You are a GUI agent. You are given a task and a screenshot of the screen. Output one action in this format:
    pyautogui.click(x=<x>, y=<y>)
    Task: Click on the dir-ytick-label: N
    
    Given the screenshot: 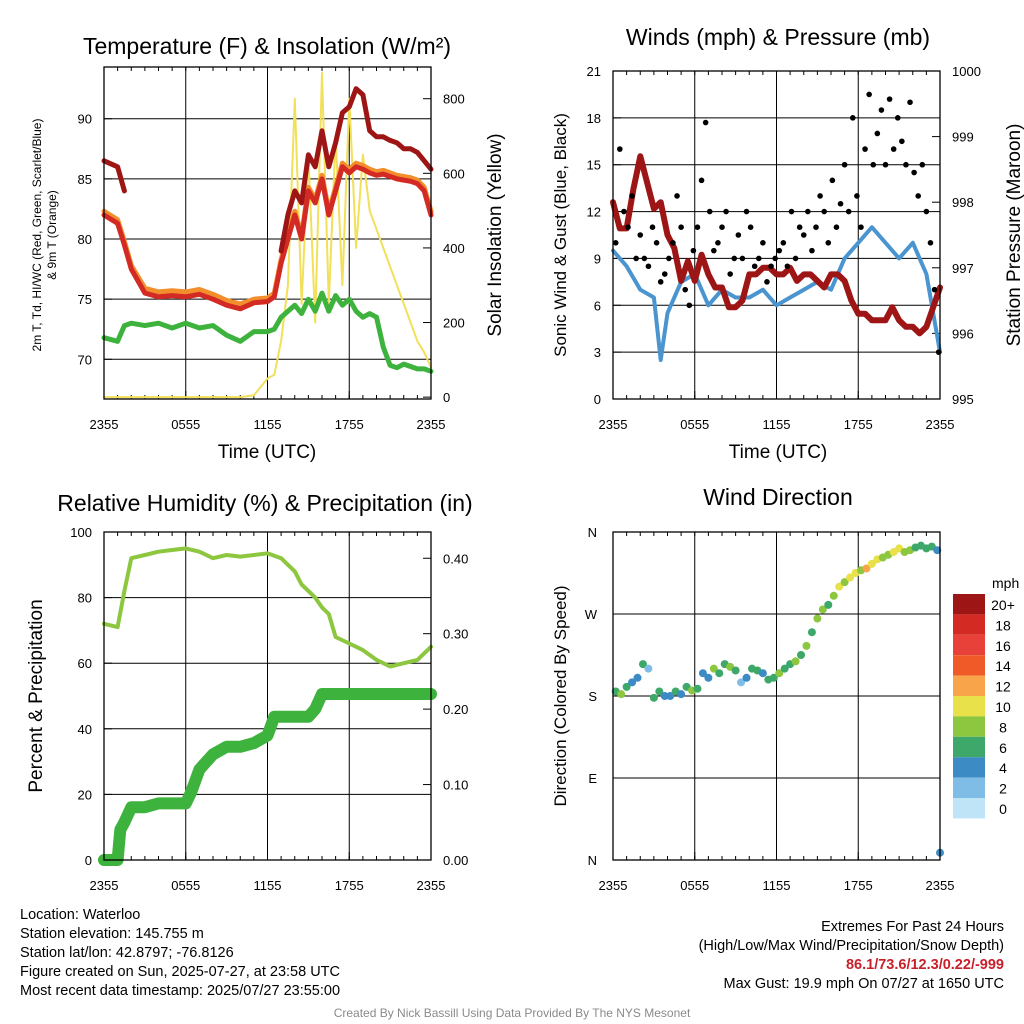 What is the action you would take?
    pyautogui.click(x=592, y=860)
    